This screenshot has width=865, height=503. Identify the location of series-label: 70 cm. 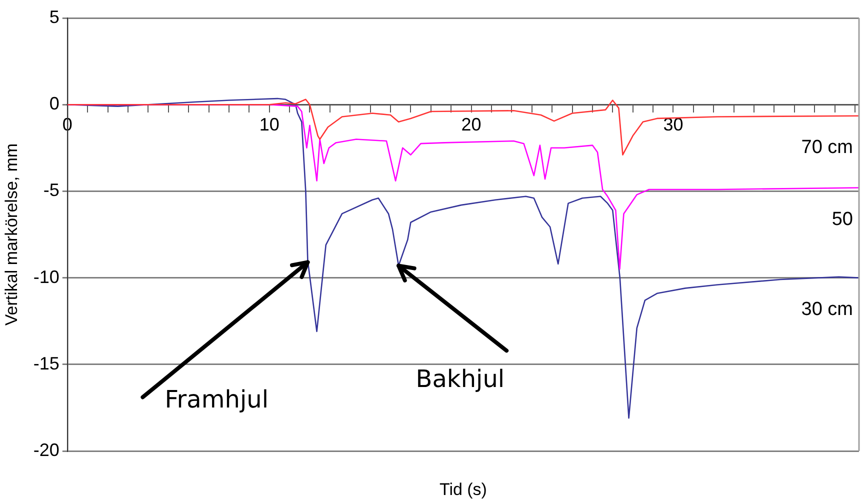
(827, 147).